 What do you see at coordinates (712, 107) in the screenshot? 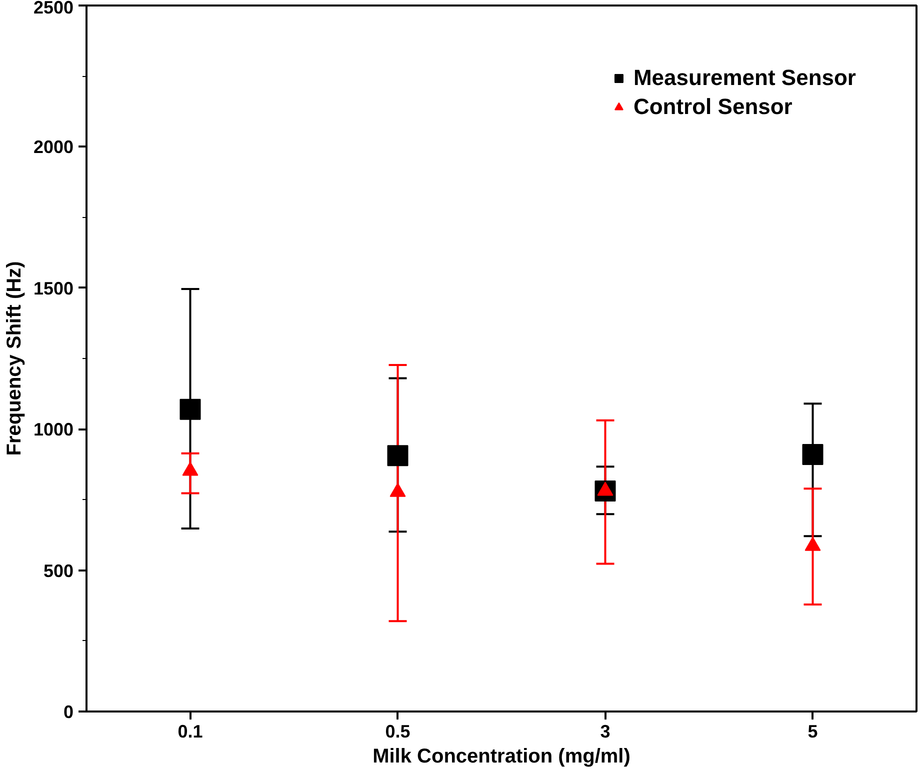
I see `legend-label: Control Sensor` at bounding box center [712, 107].